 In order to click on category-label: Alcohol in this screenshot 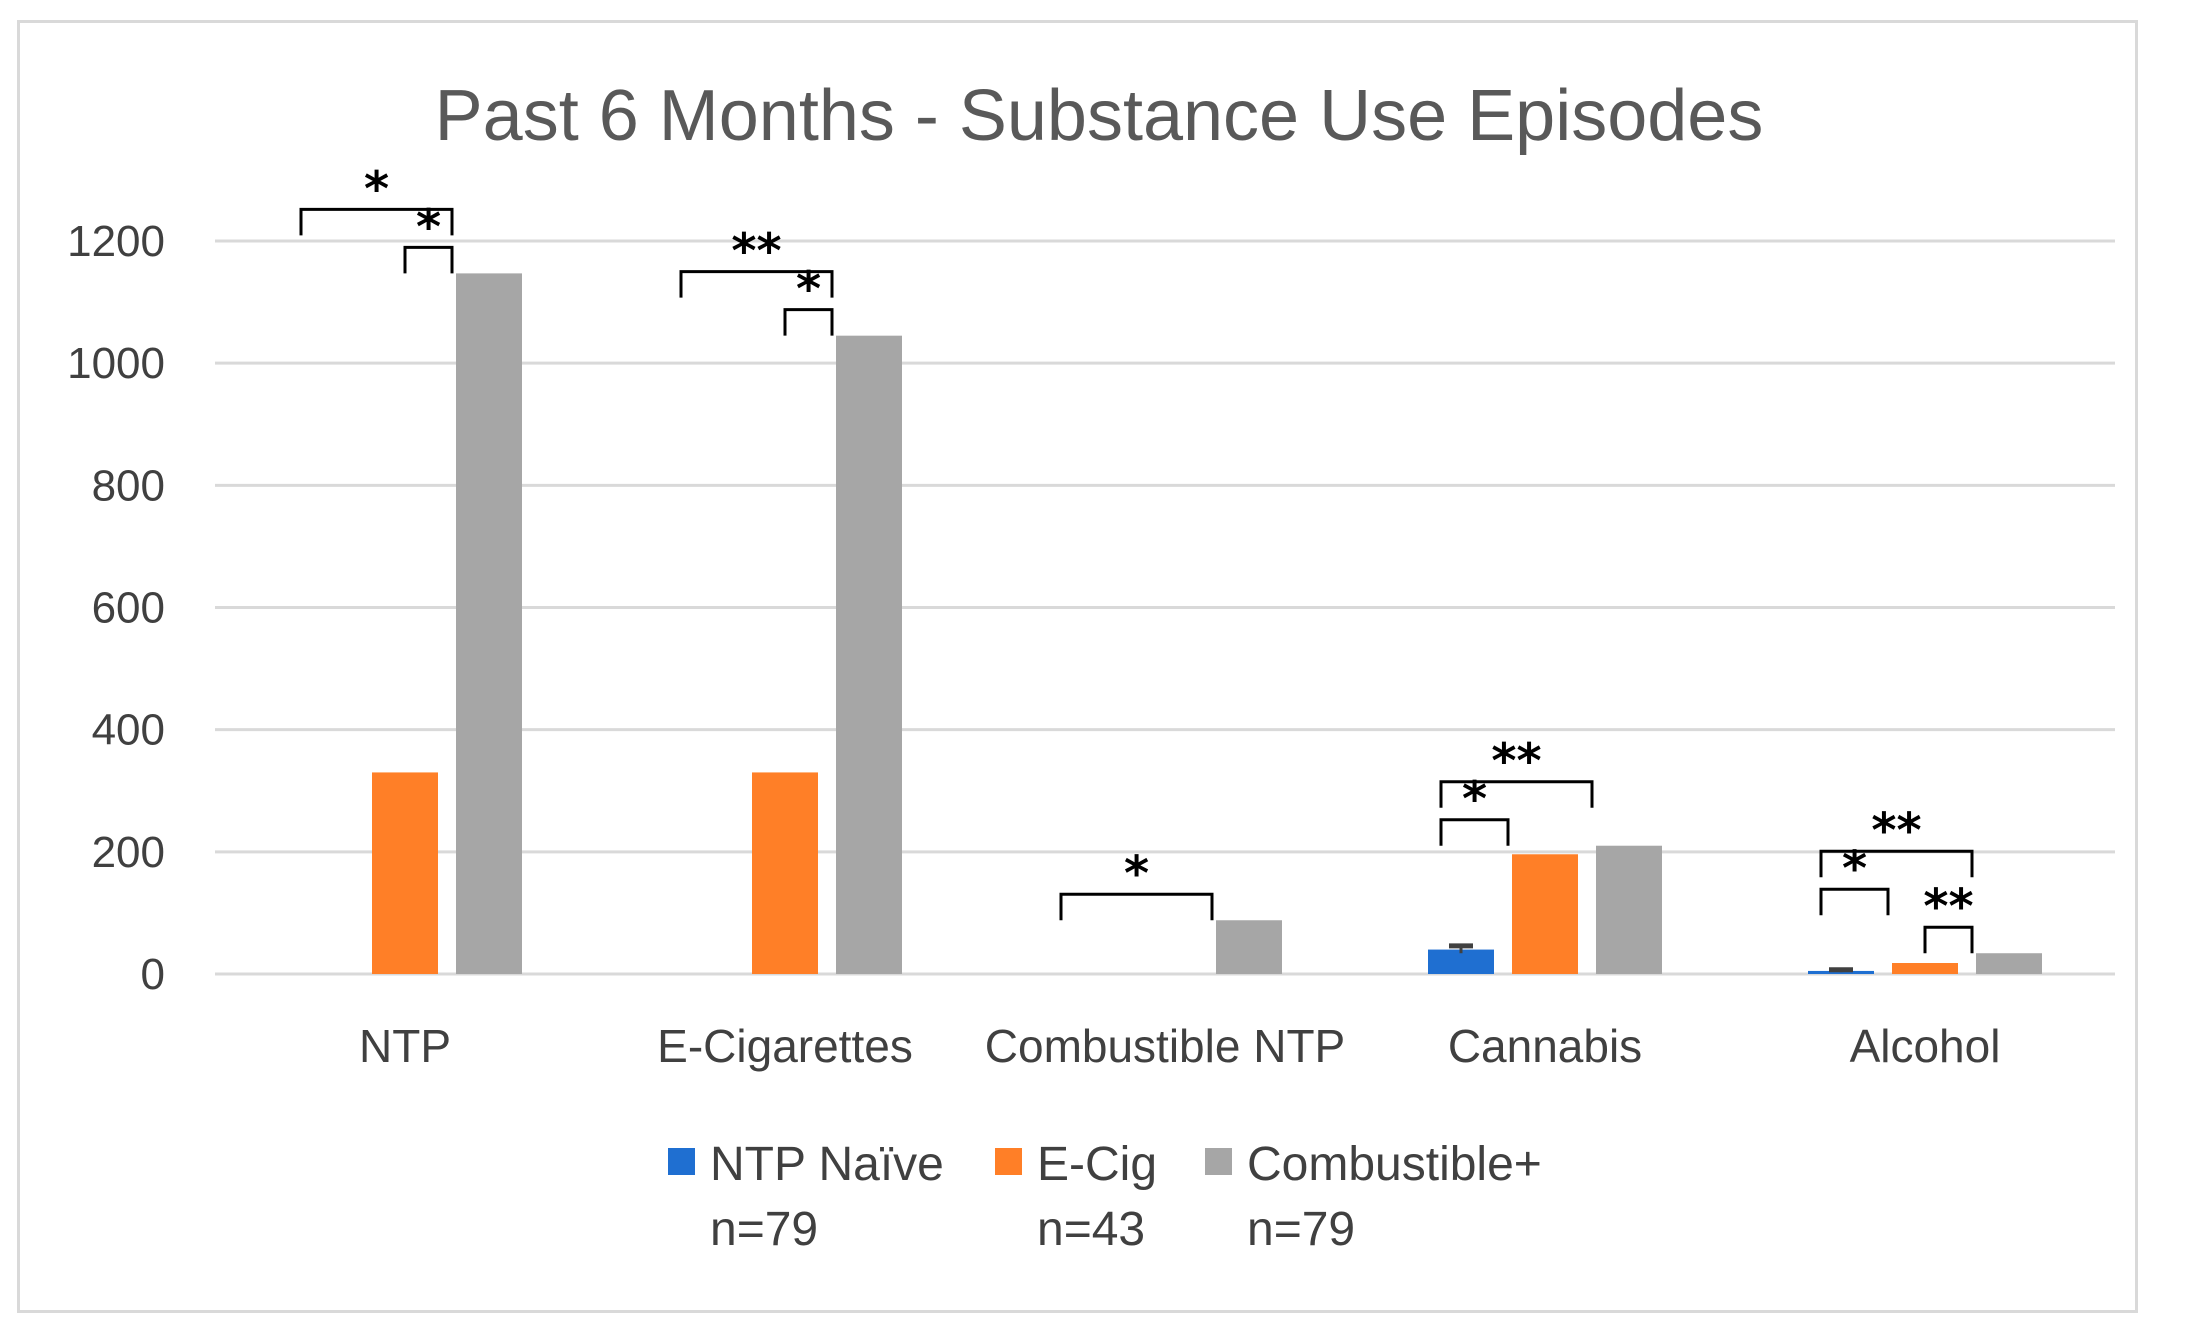, I will do `click(1925, 1046)`.